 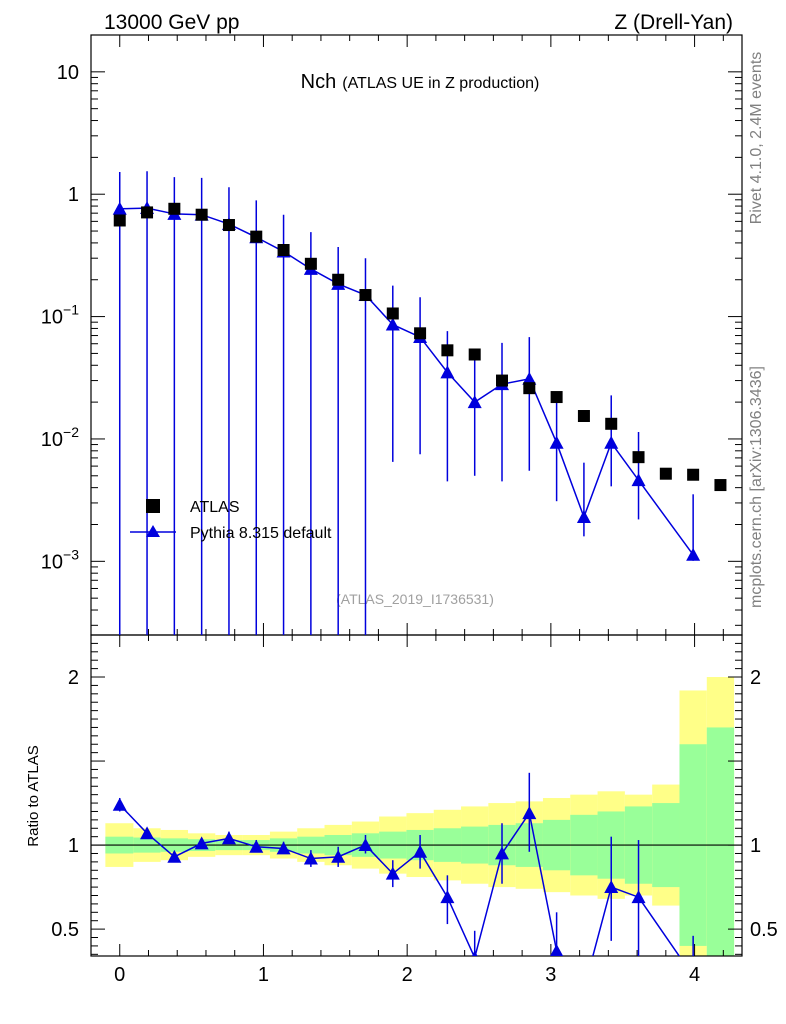 I want to click on x-tick-labels: 0 1 2 3 4, so click(x=407, y=975).